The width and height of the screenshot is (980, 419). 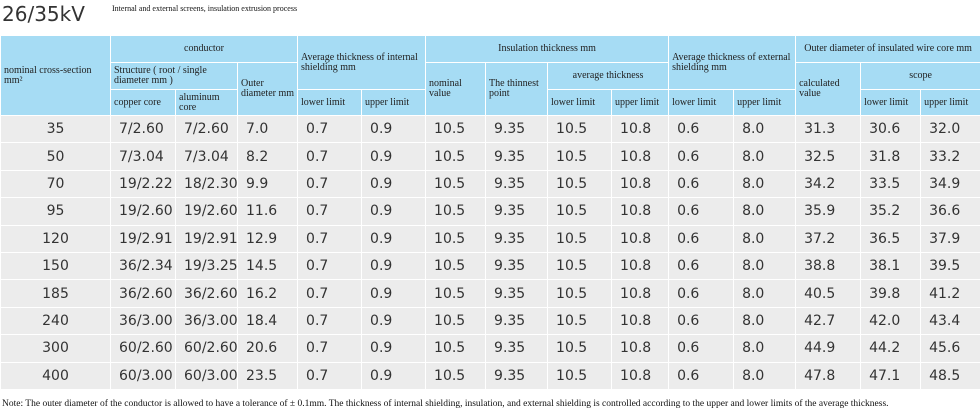 What do you see at coordinates (143, 129) in the screenshot?
I see `data-cell: 7/2.60` at bounding box center [143, 129].